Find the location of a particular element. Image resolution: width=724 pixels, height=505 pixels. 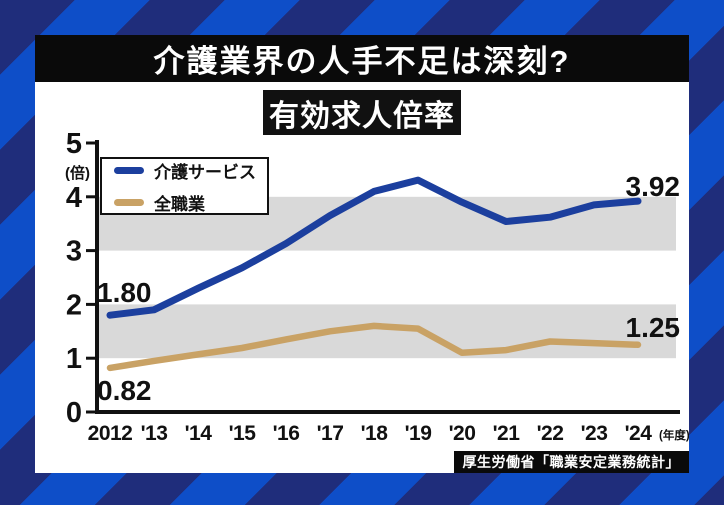

x-tick-label: '13 is located at coordinates (154, 433).